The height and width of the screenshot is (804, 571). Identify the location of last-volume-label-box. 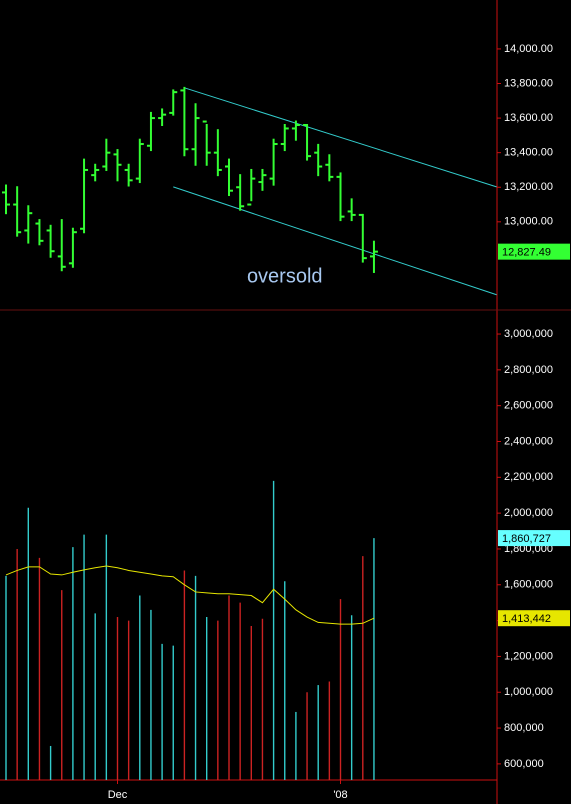
(534, 538).